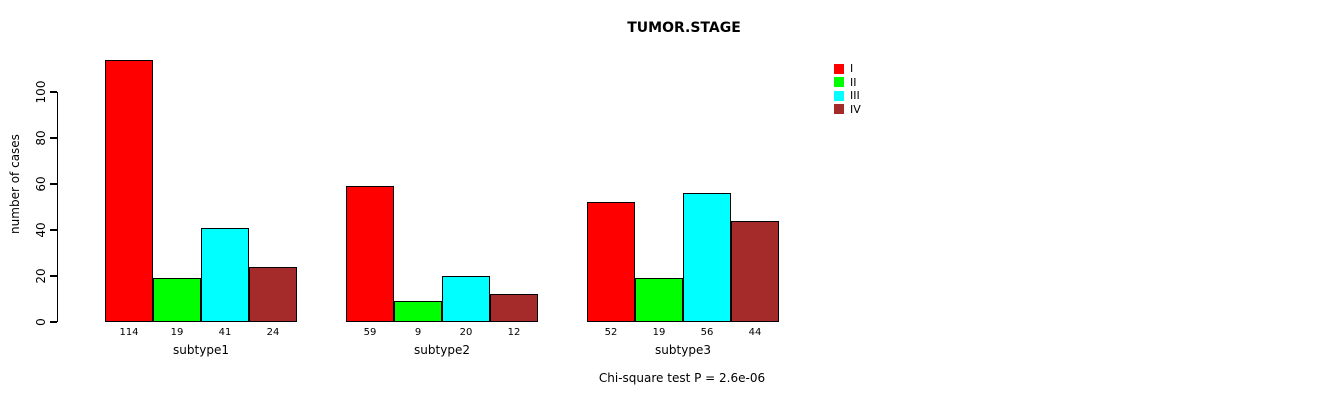  What do you see at coordinates (514, 332) in the screenshot?
I see `bar-value-label: 12` at bounding box center [514, 332].